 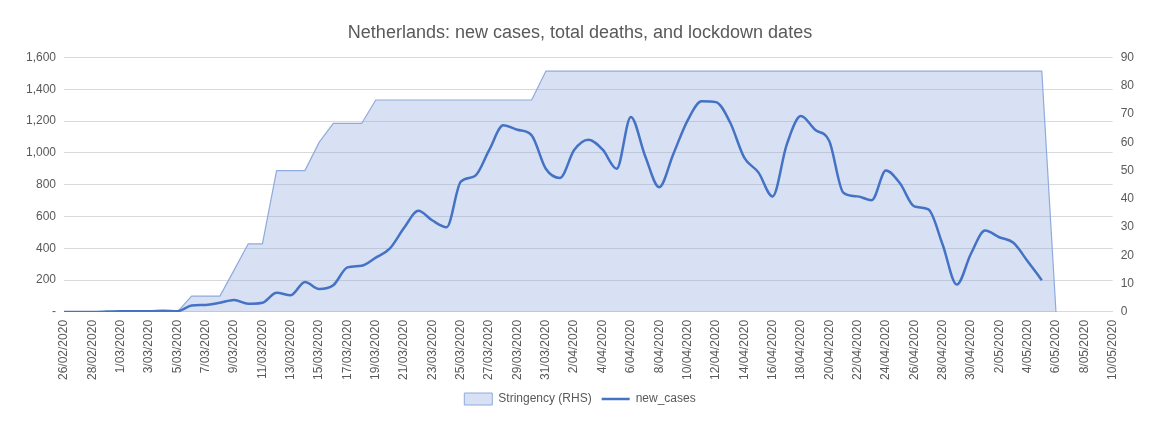 I want to click on chart-title: Netherlands: new cases, total deaths, and lockdown dates, so click(x=580, y=31).